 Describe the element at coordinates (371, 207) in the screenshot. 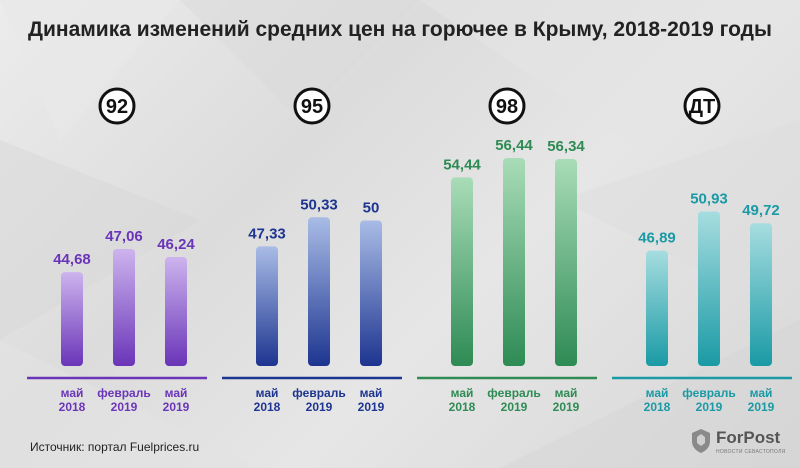

I see `value-label: 50` at that location.